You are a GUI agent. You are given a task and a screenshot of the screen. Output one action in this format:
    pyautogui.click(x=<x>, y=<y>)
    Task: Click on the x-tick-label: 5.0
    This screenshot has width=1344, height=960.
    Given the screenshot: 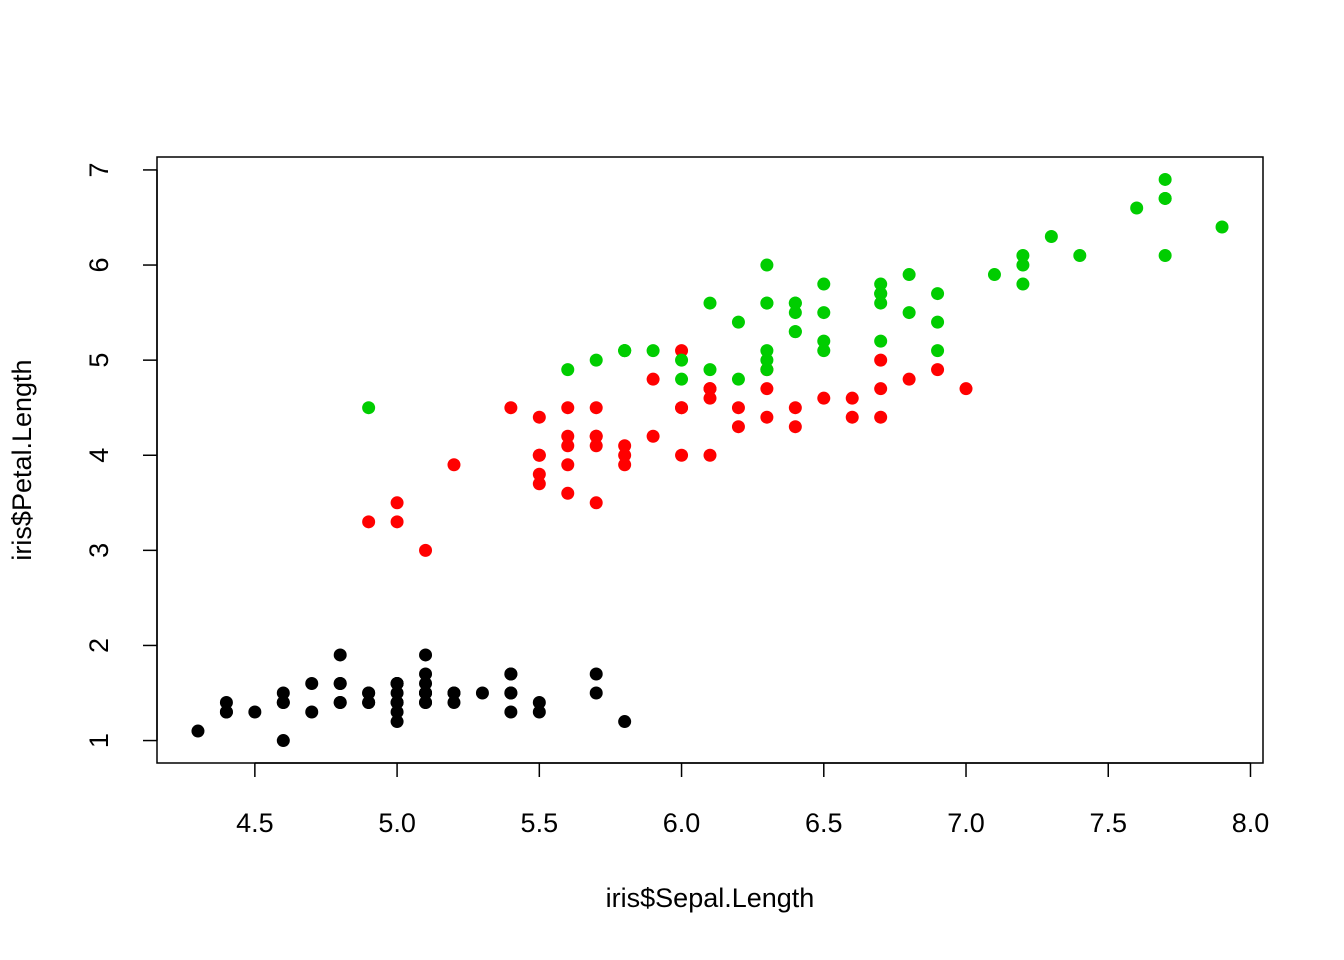 What is the action you would take?
    pyautogui.click(x=397, y=823)
    